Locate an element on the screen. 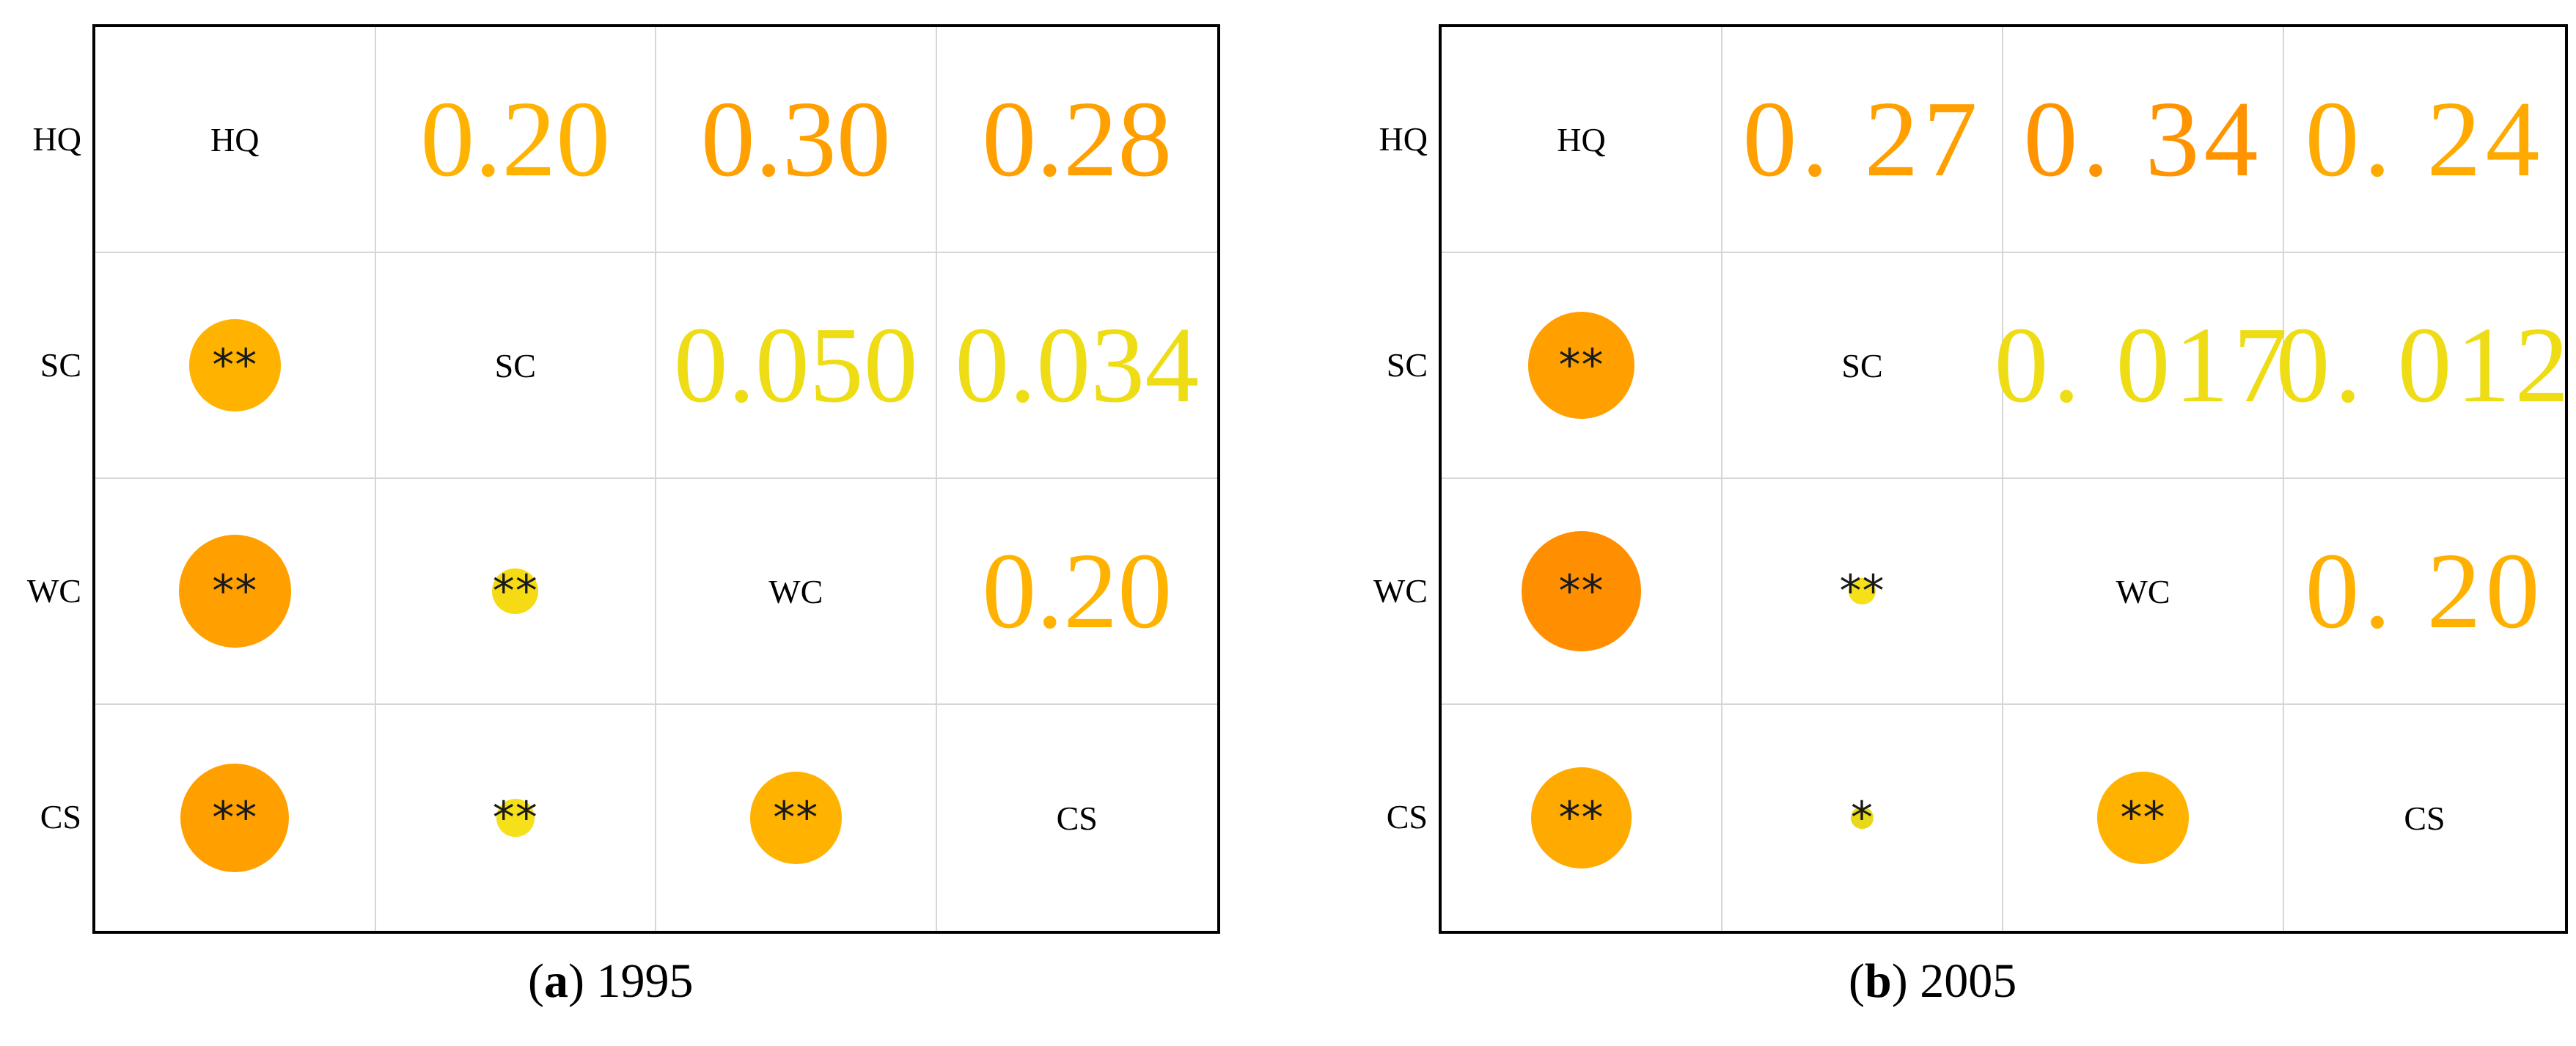 This screenshot has width=2576, height=1046. matrix-cell: 0. 24 is located at coordinates (2425, 140).